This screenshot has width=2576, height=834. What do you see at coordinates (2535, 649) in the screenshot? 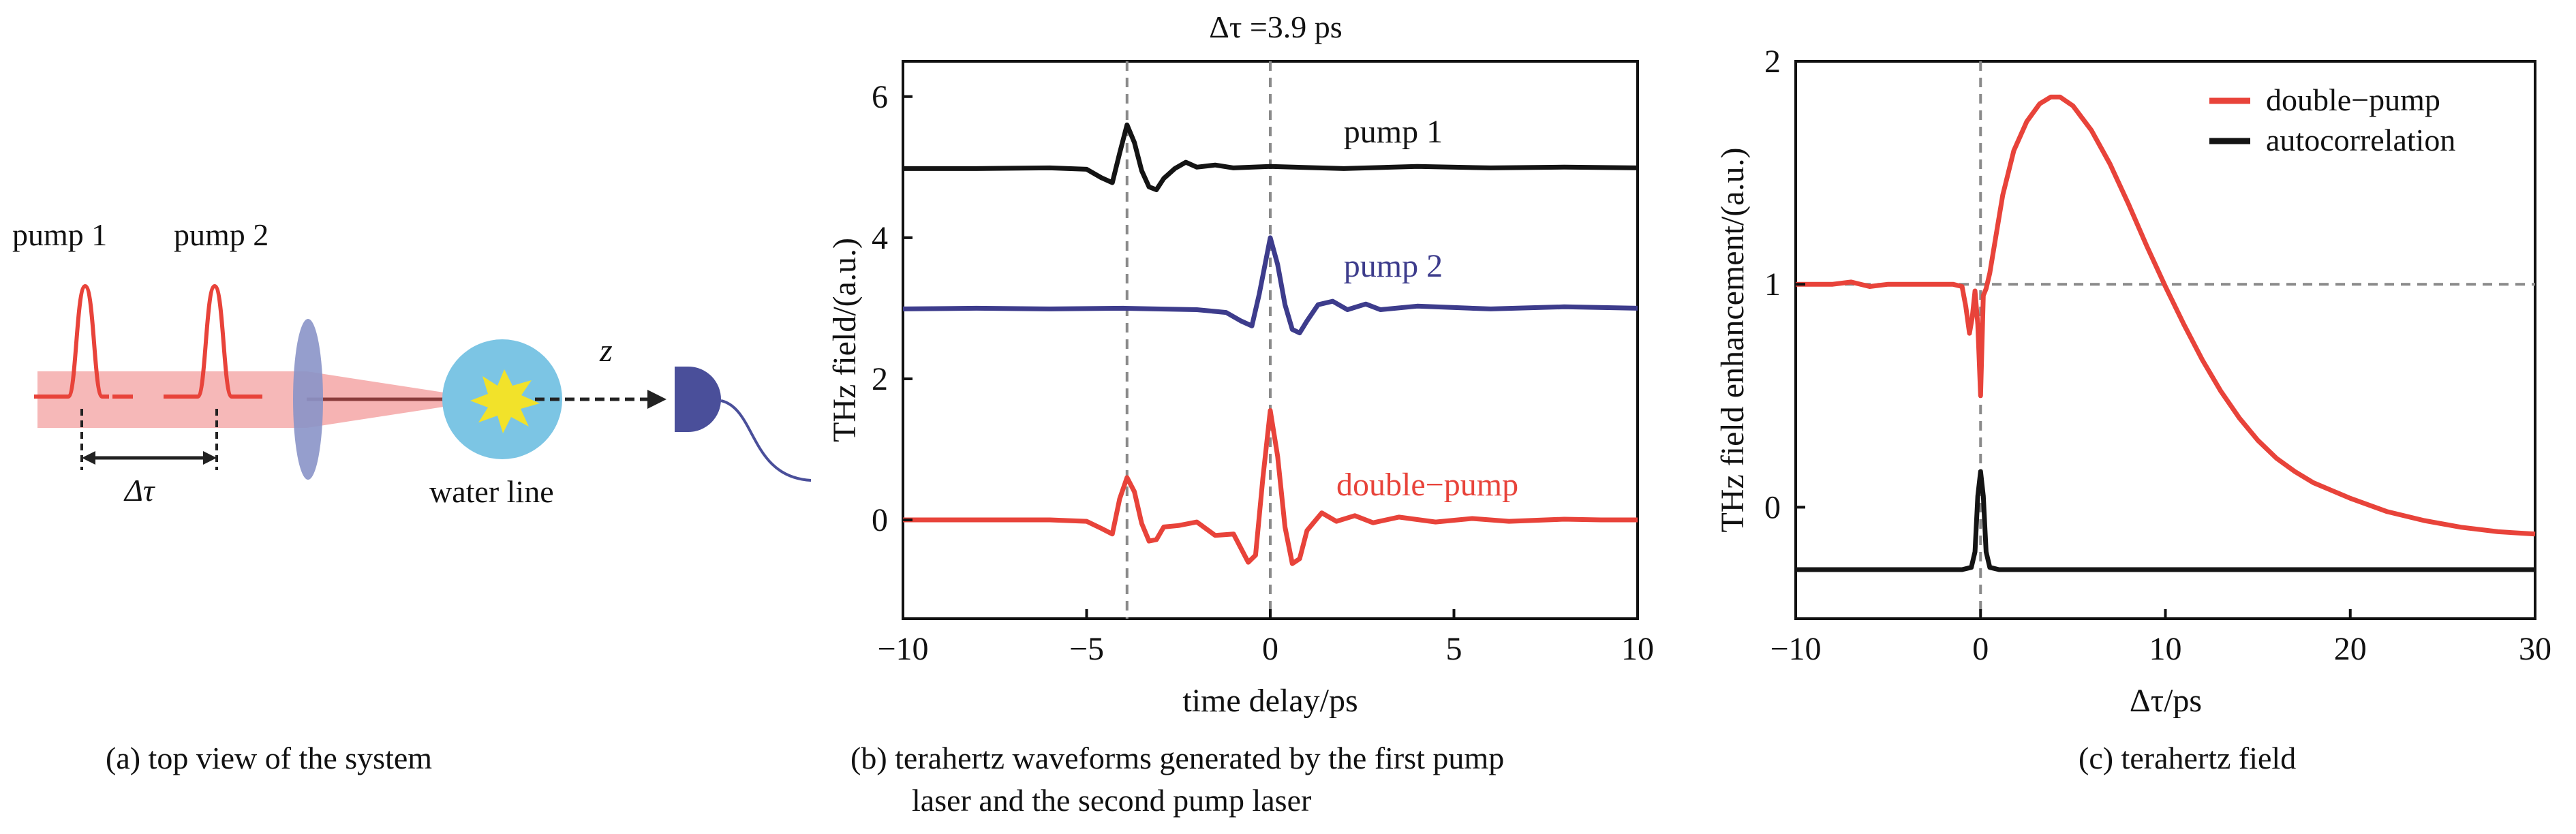
I see `x-tick-label: 30` at bounding box center [2535, 649].